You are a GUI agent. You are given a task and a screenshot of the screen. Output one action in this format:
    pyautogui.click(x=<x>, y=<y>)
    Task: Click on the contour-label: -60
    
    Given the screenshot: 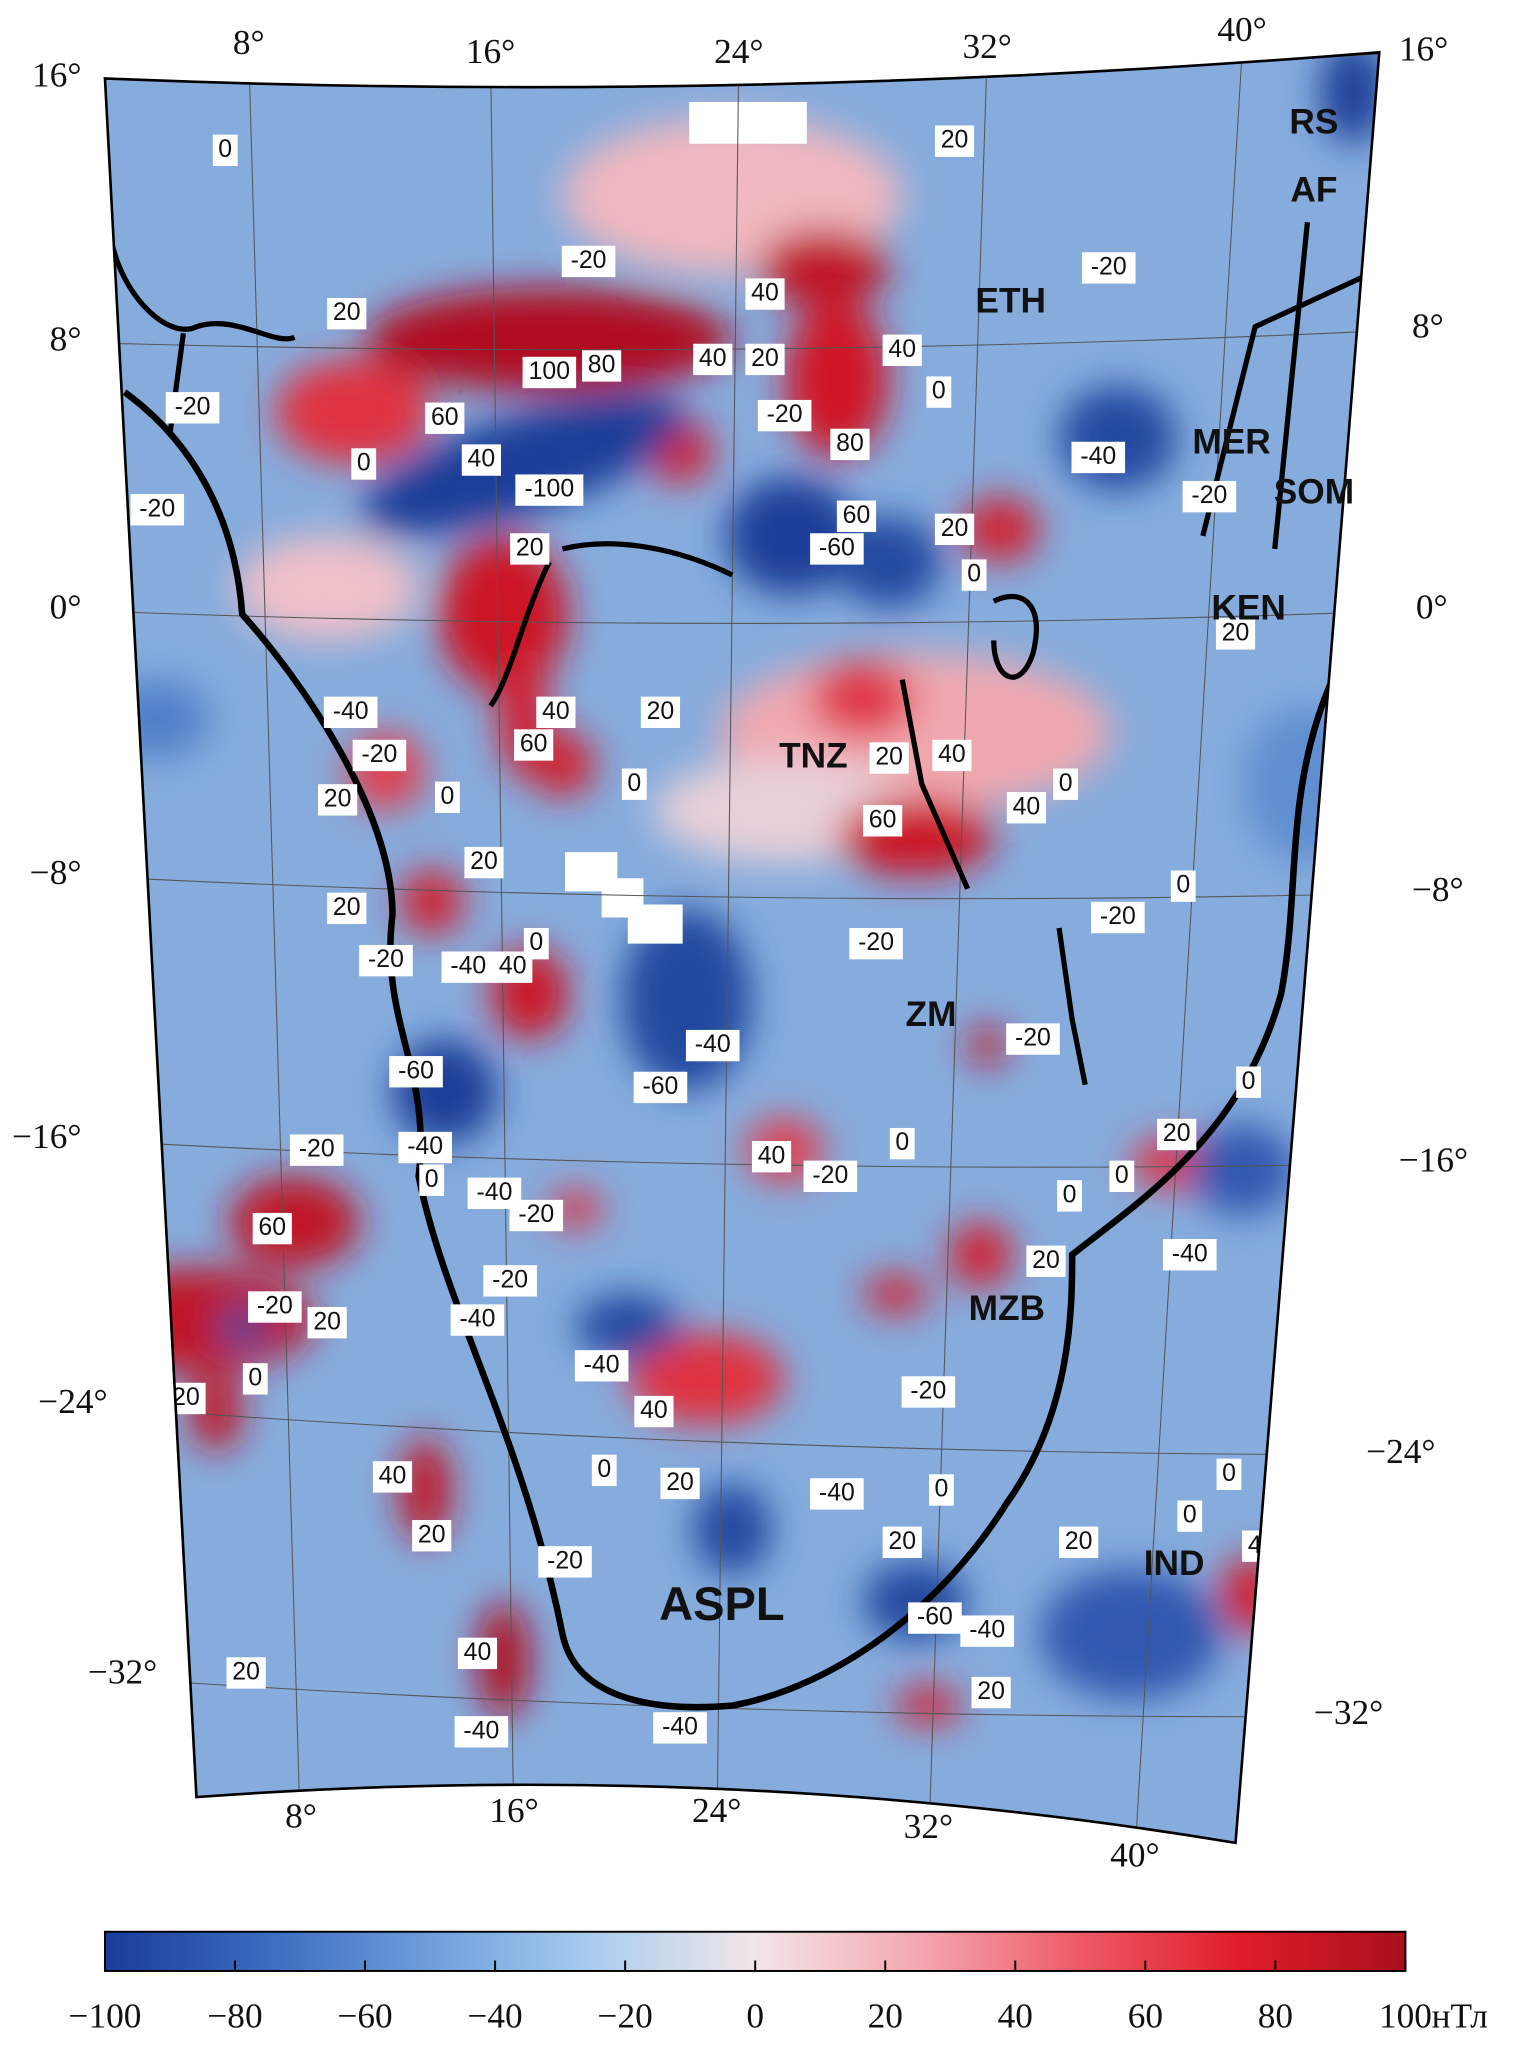 What is the action you would take?
    pyautogui.click(x=935, y=1618)
    